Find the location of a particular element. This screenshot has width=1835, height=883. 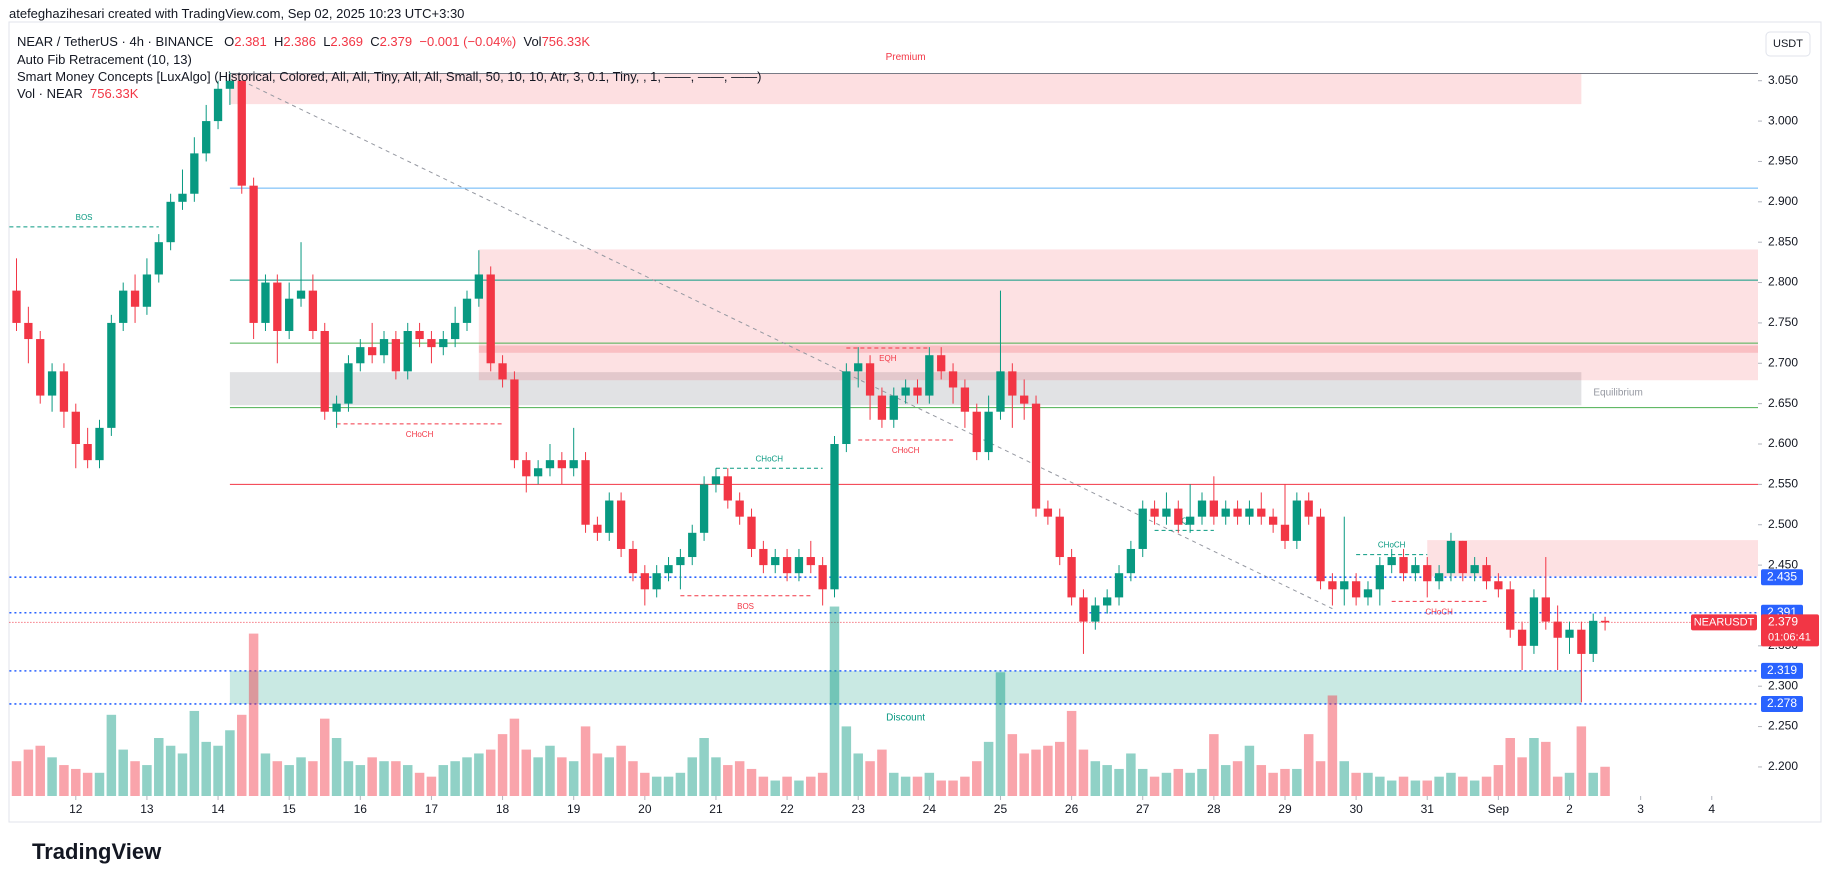

last-price-box is located at coordinates (1790, 630).